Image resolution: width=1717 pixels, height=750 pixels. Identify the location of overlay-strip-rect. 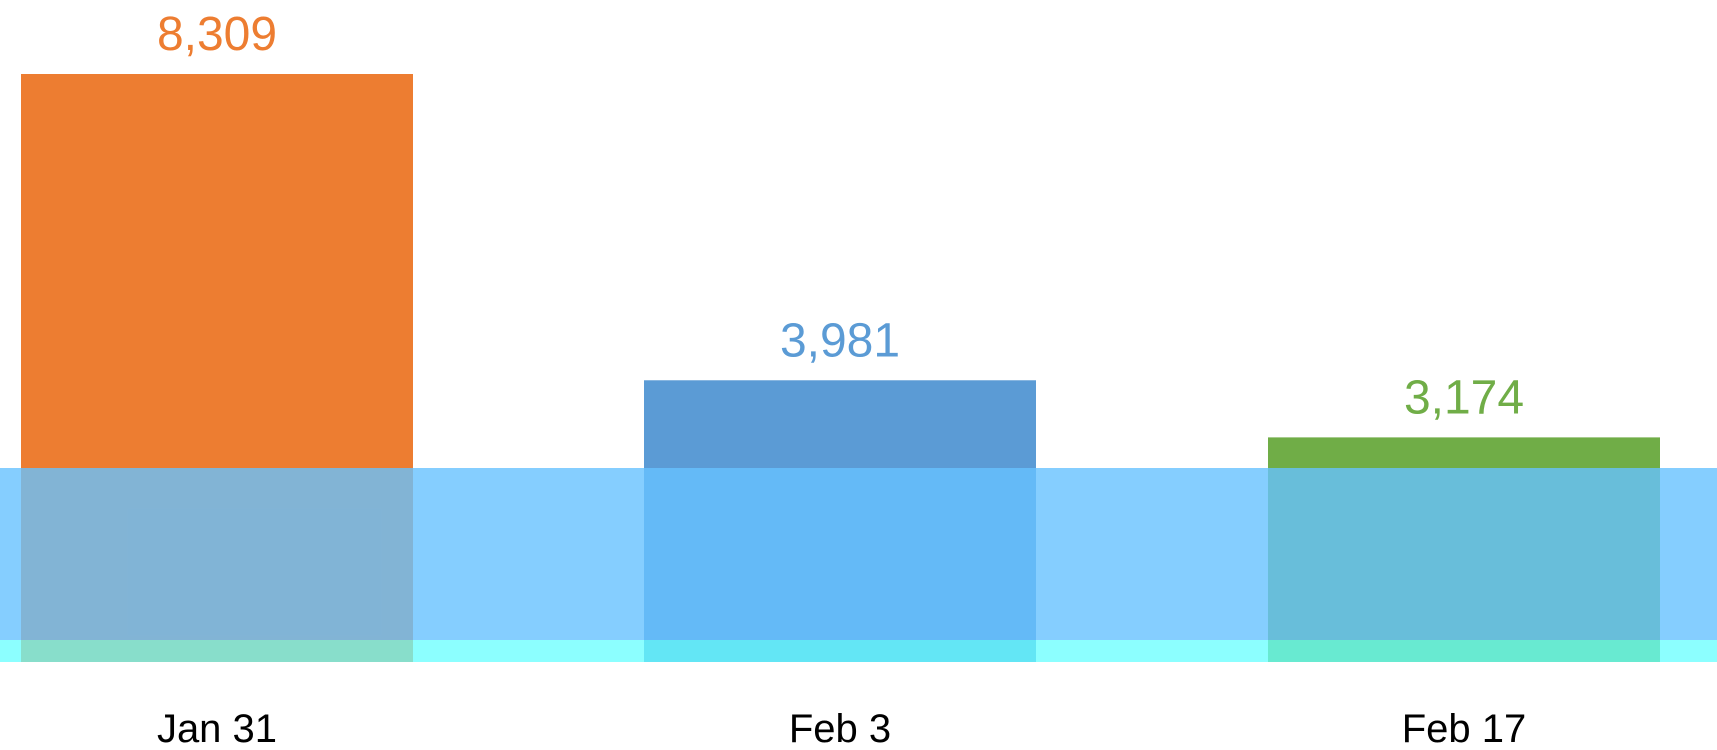
(858, 651).